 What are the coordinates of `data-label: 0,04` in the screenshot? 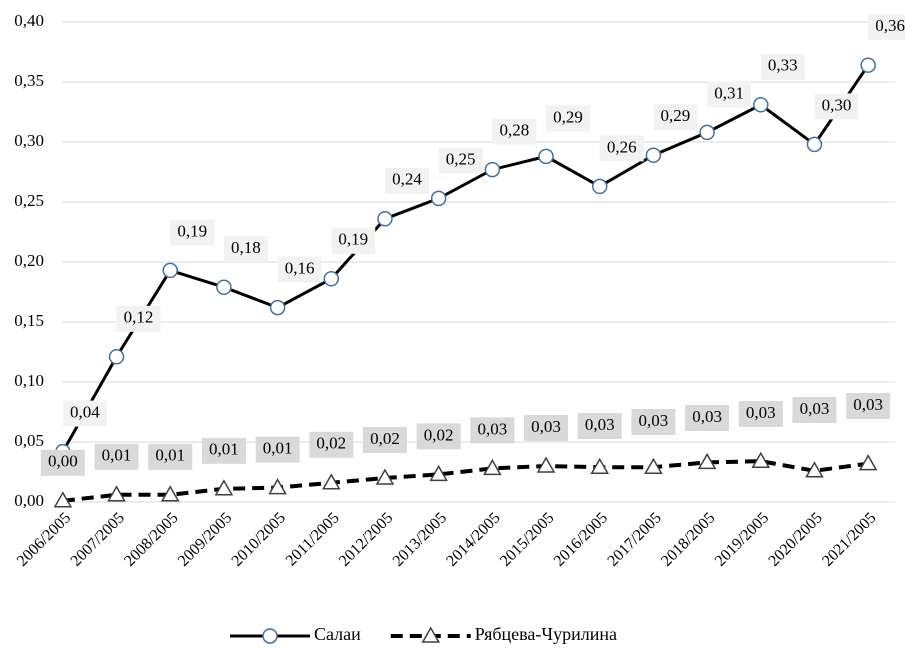 It's located at (85, 412).